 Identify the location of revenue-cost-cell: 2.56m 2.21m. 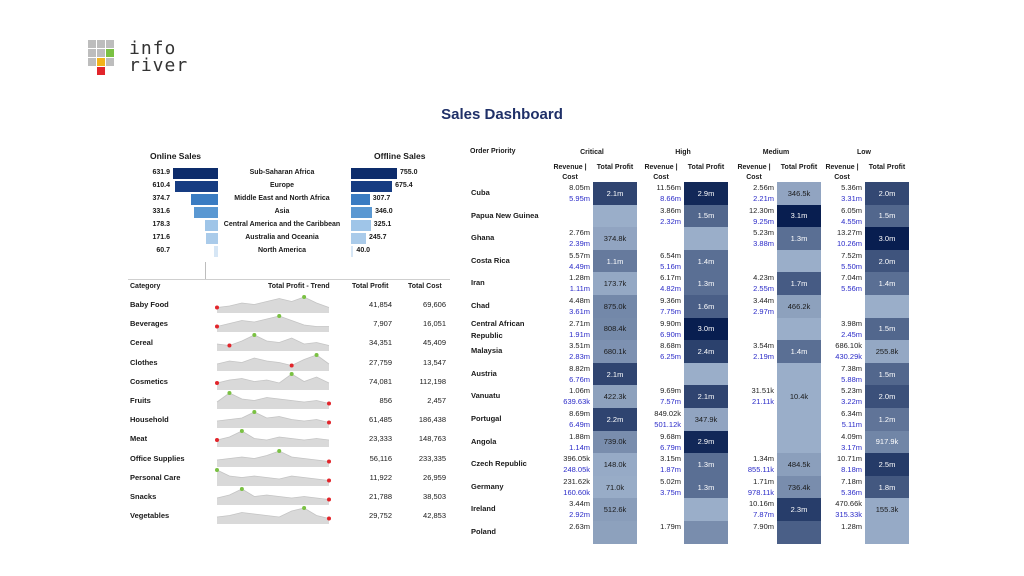
(752, 193).